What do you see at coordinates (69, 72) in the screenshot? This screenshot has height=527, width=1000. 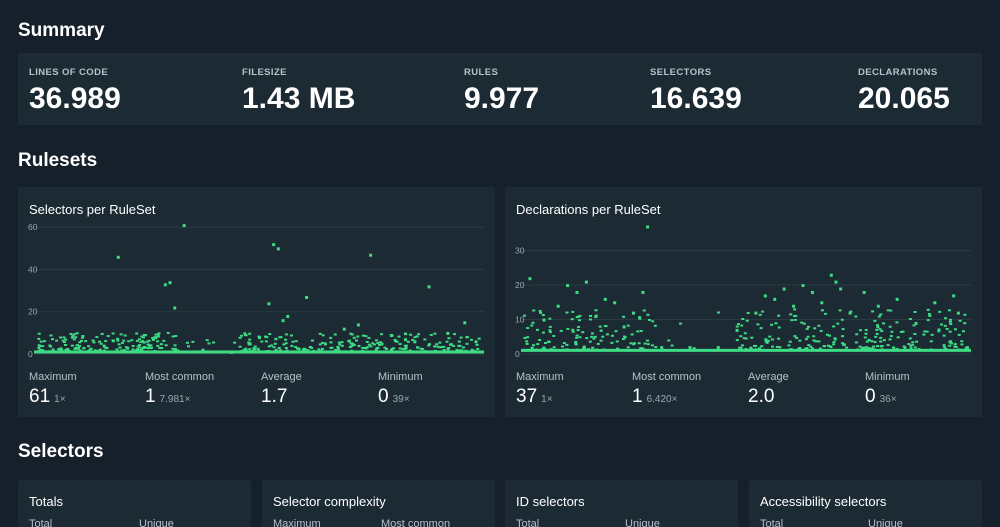 I see `stat-label: LINES OF CODE` at bounding box center [69, 72].